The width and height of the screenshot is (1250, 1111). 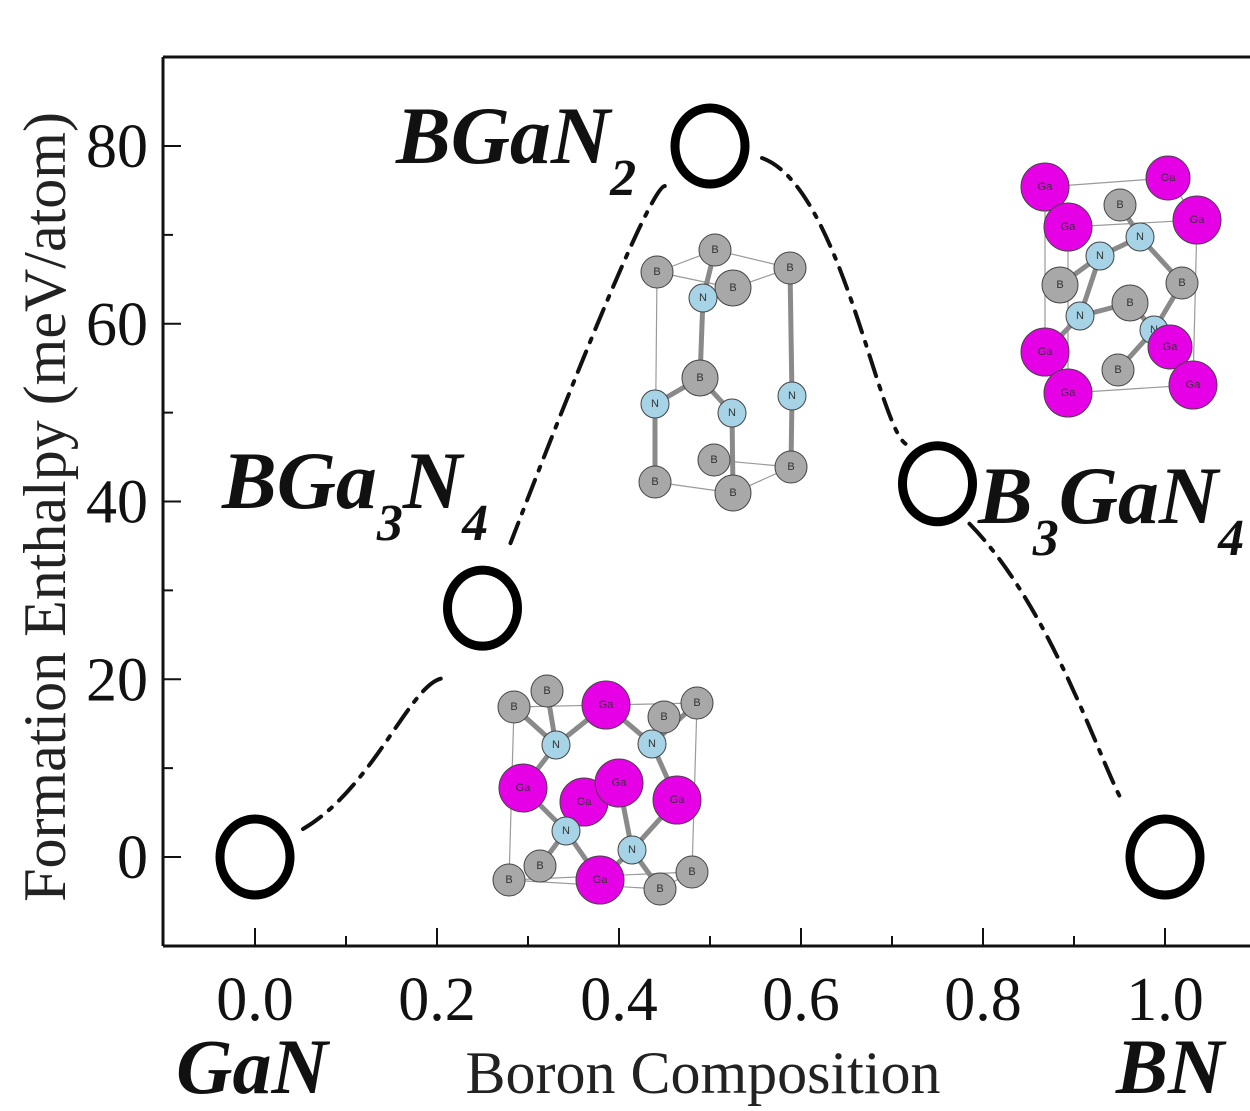 I want to click on end-label-right: BN, so click(x=1171, y=1066).